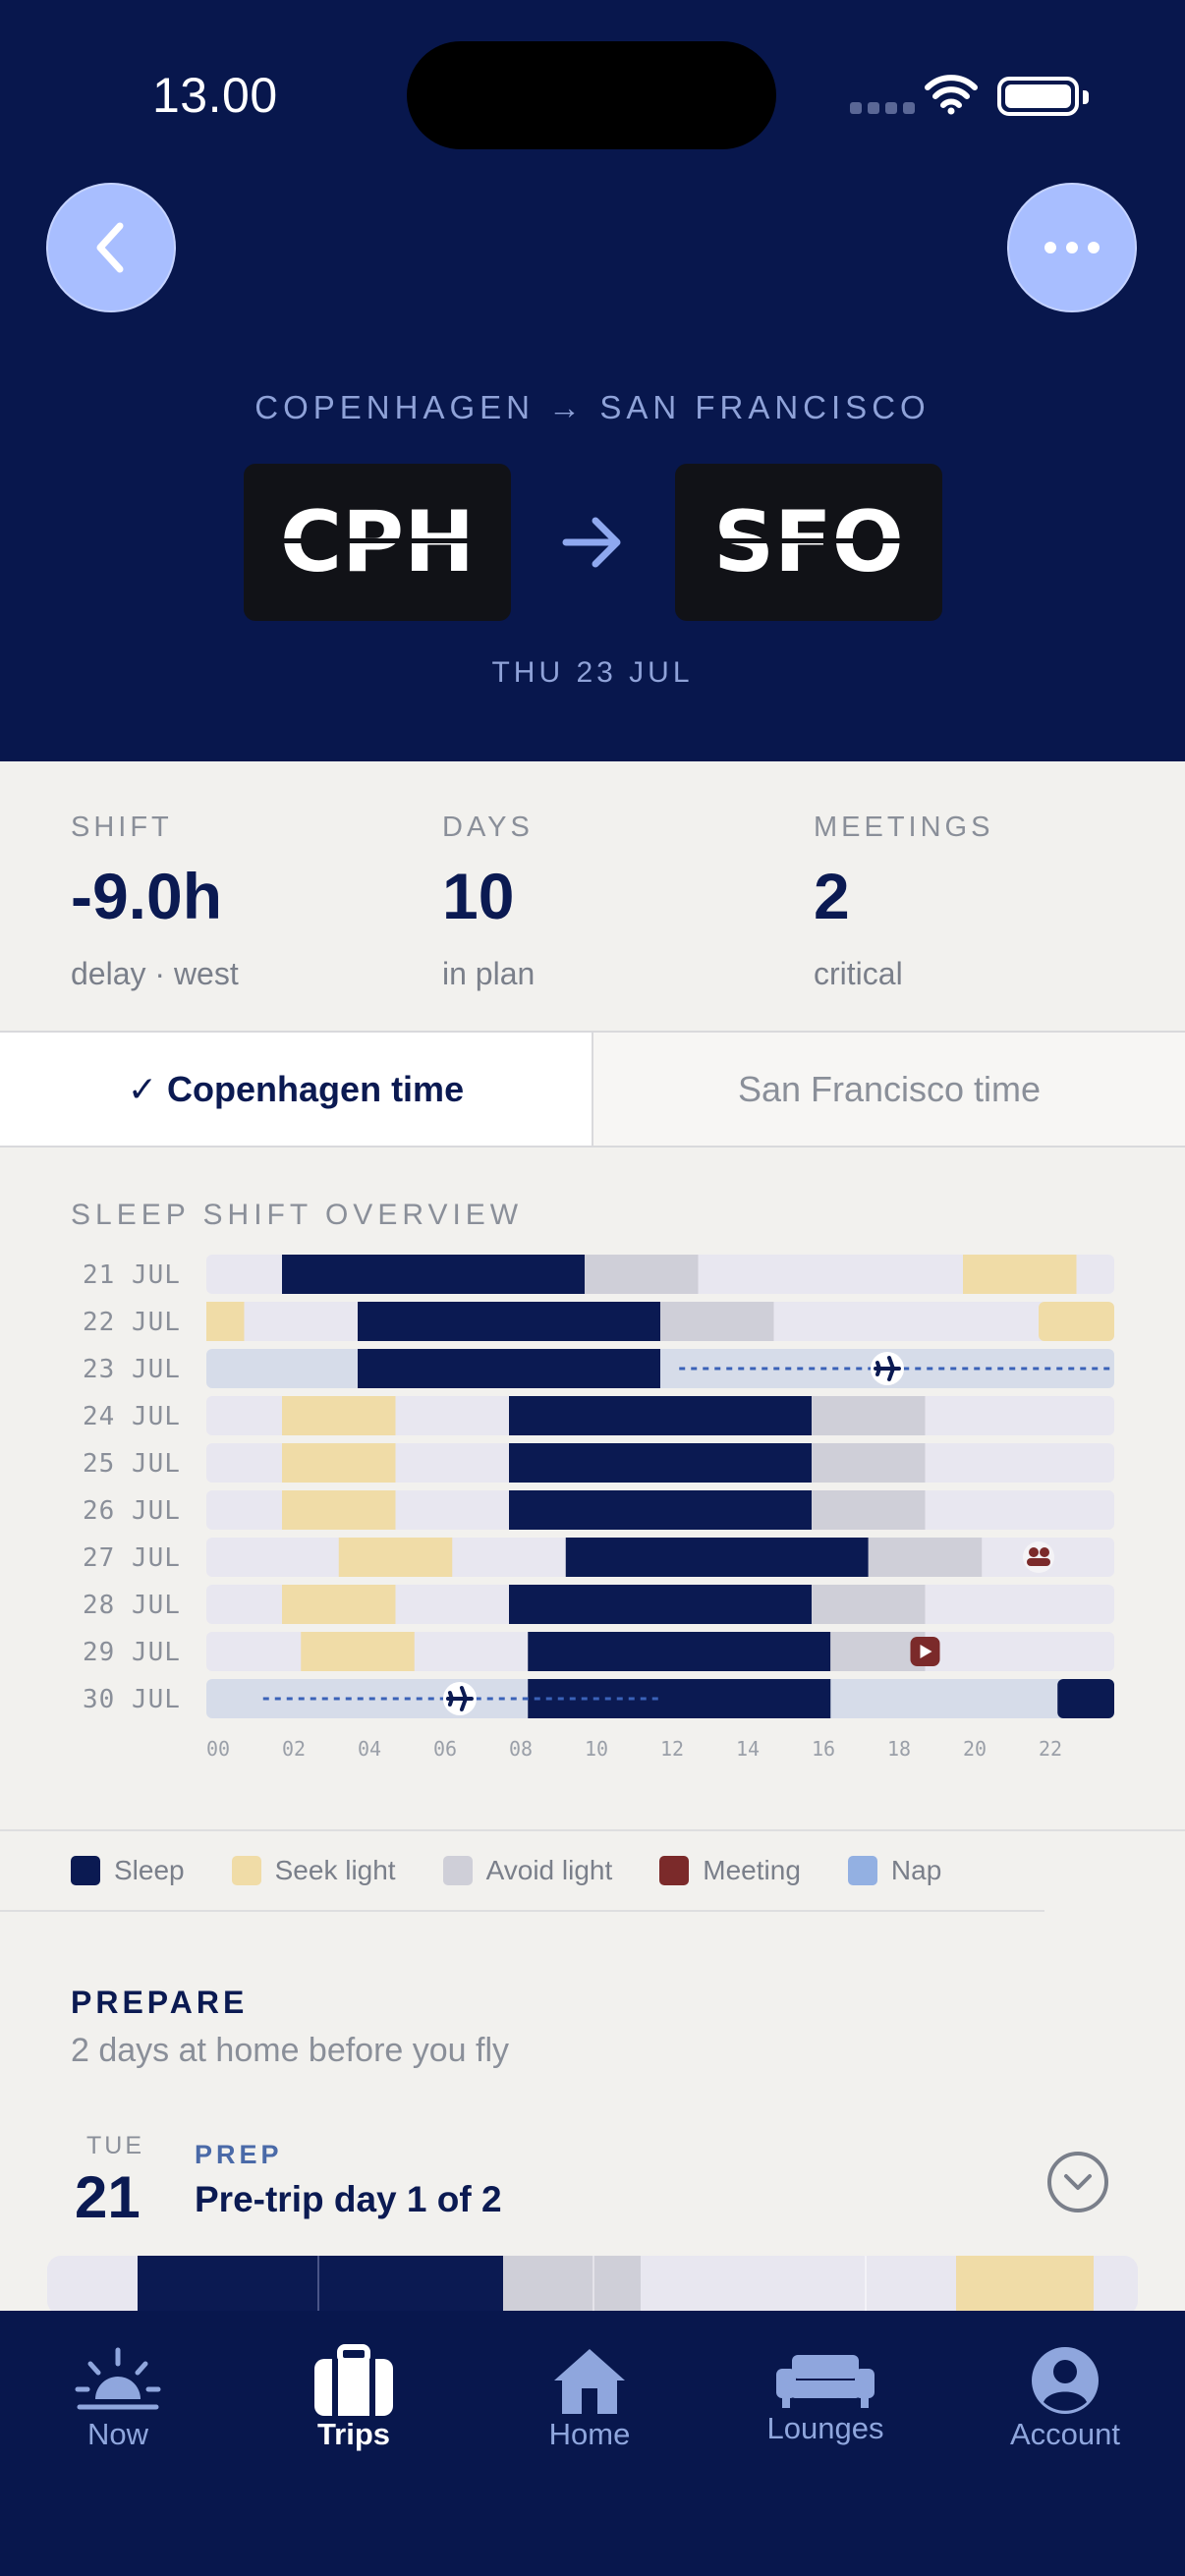  What do you see at coordinates (899, 1749) in the screenshot?
I see `hour-tick-label: 18` at bounding box center [899, 1749].